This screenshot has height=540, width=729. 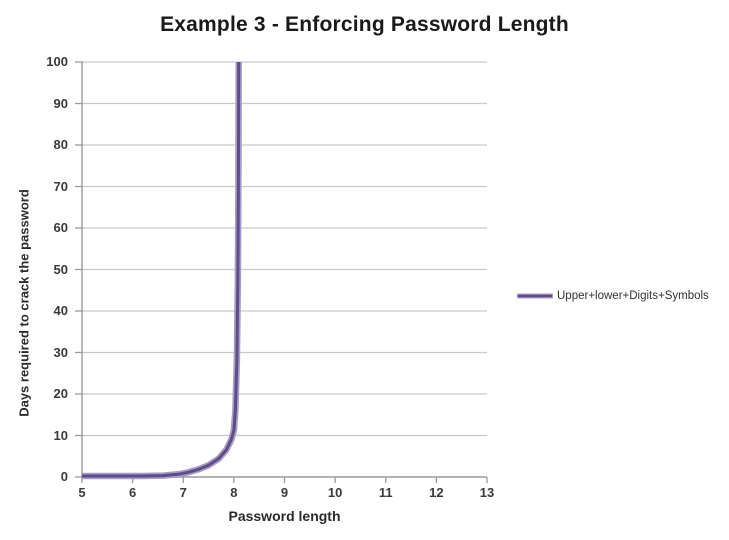 I want to click on x-tick-label-5: 5, so click(x=82, y=492).